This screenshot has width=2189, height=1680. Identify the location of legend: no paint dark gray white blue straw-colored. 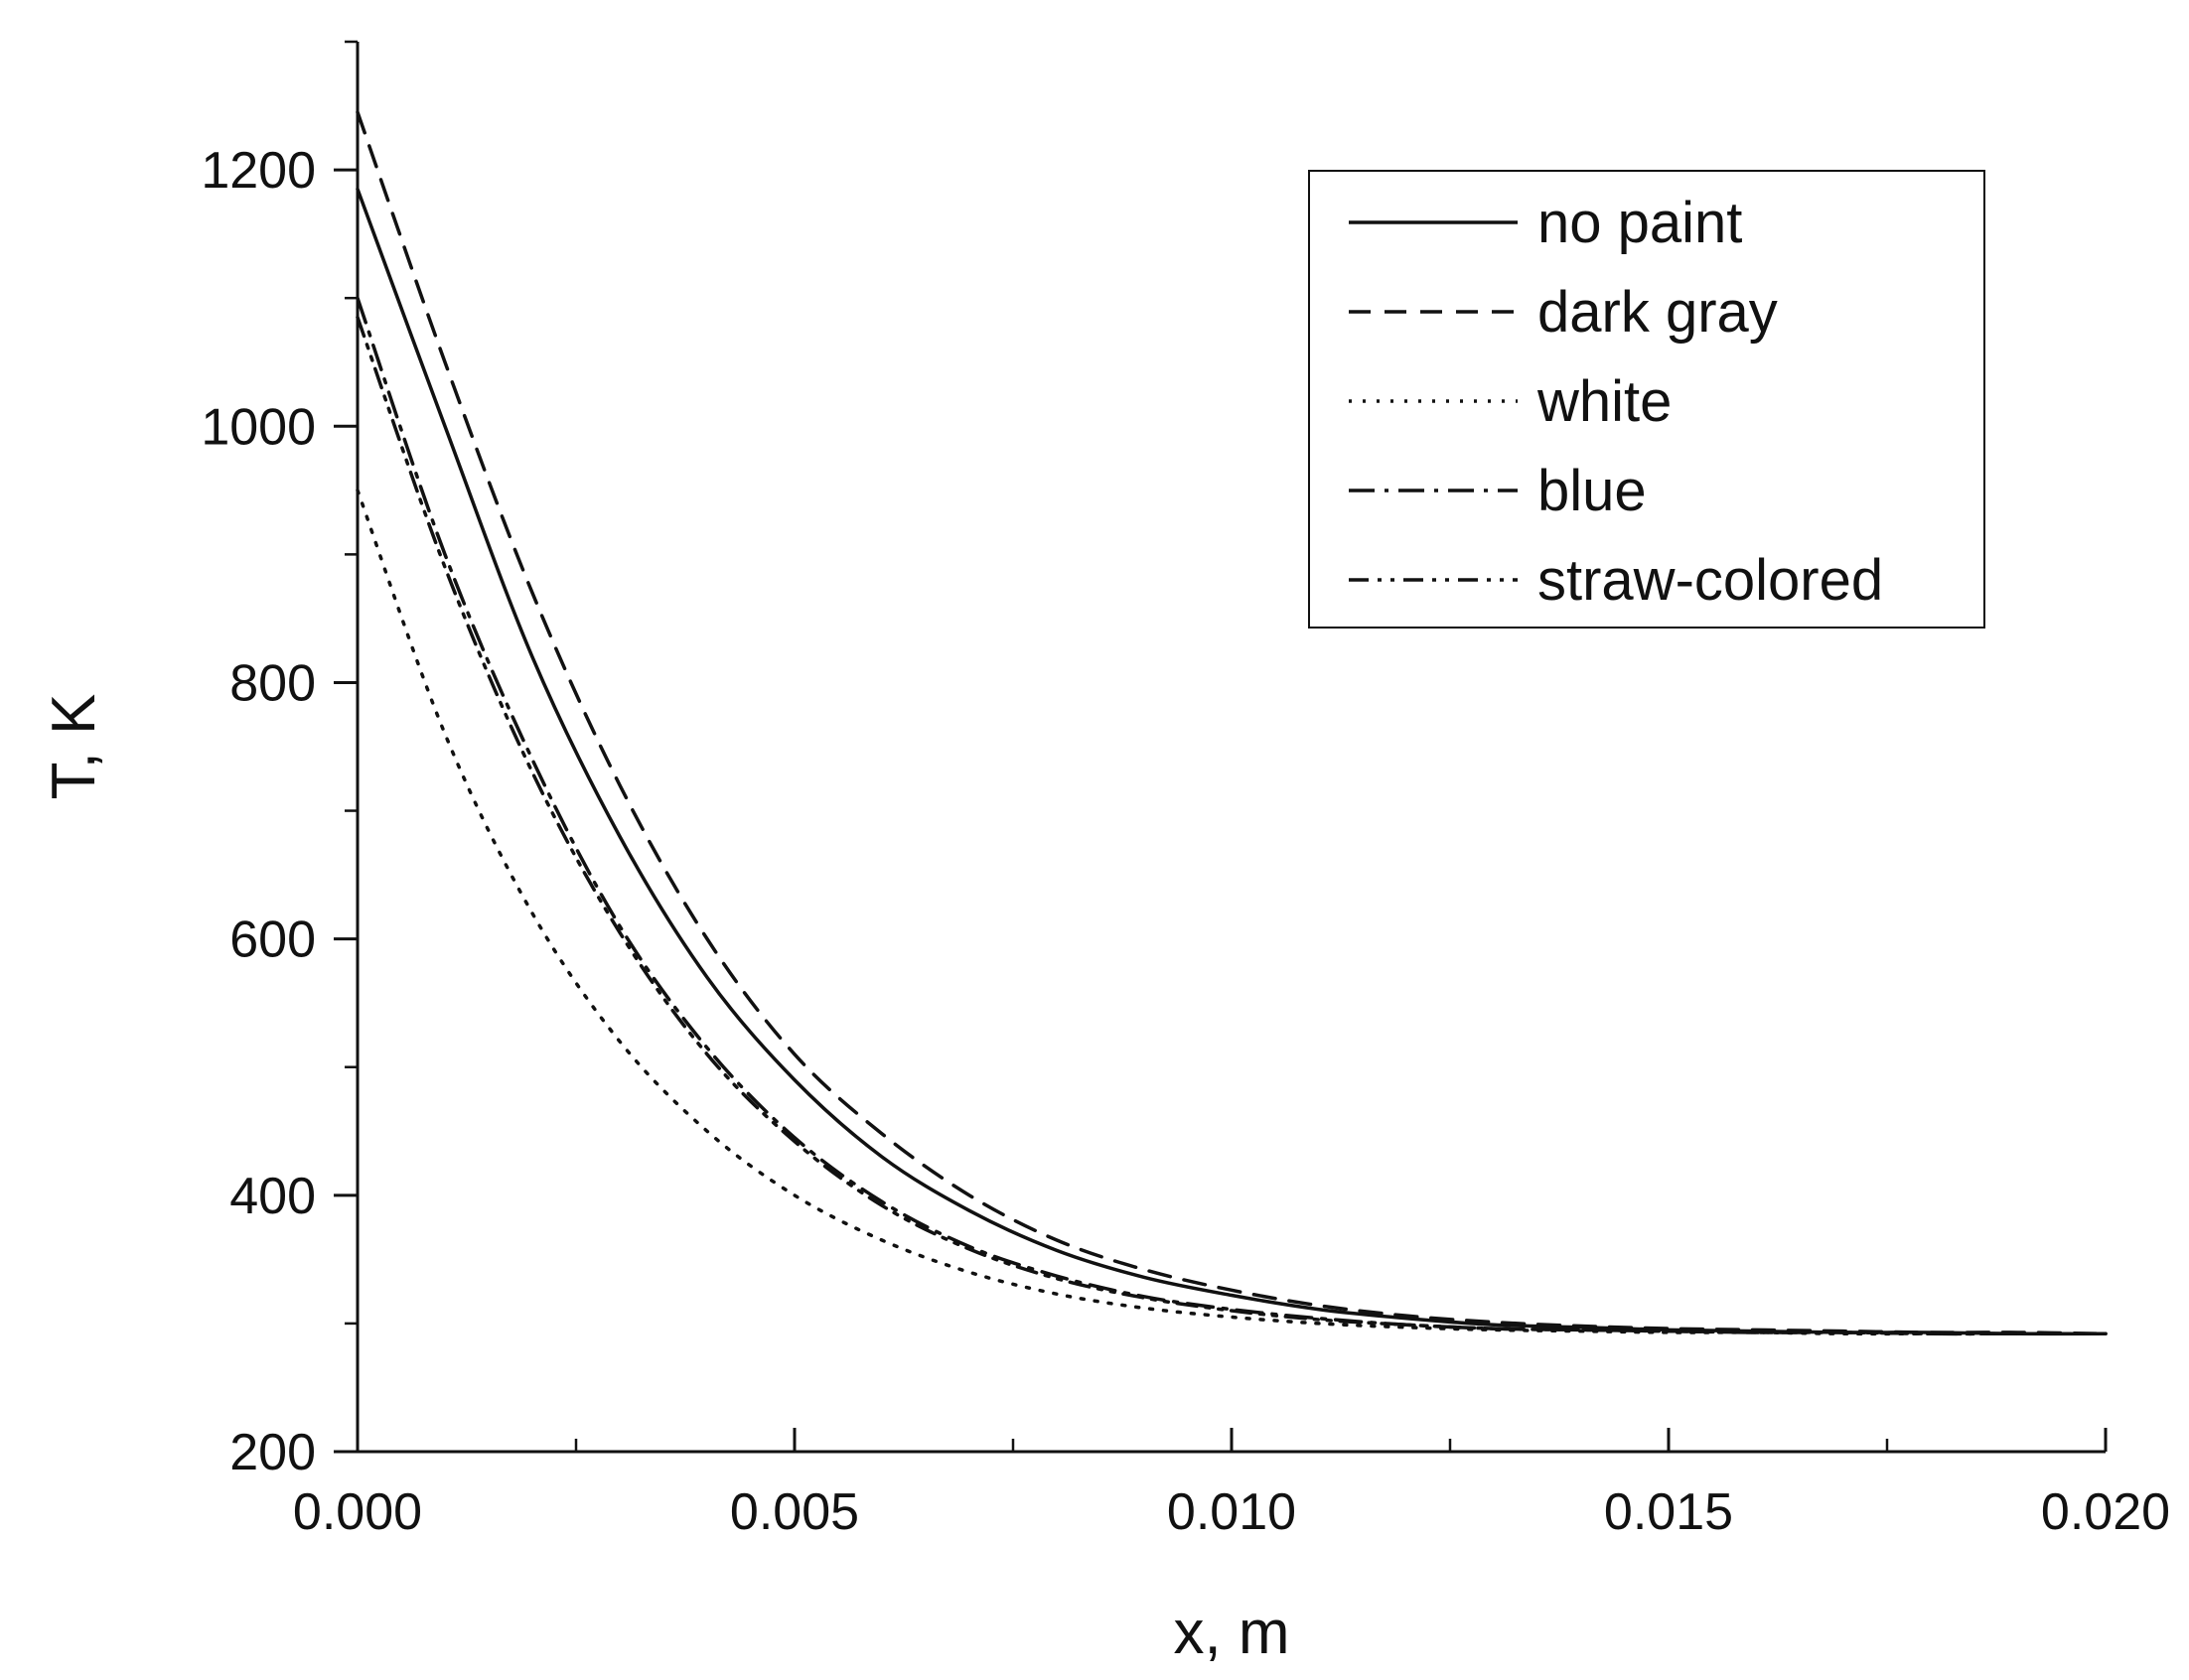
(1647, 399).